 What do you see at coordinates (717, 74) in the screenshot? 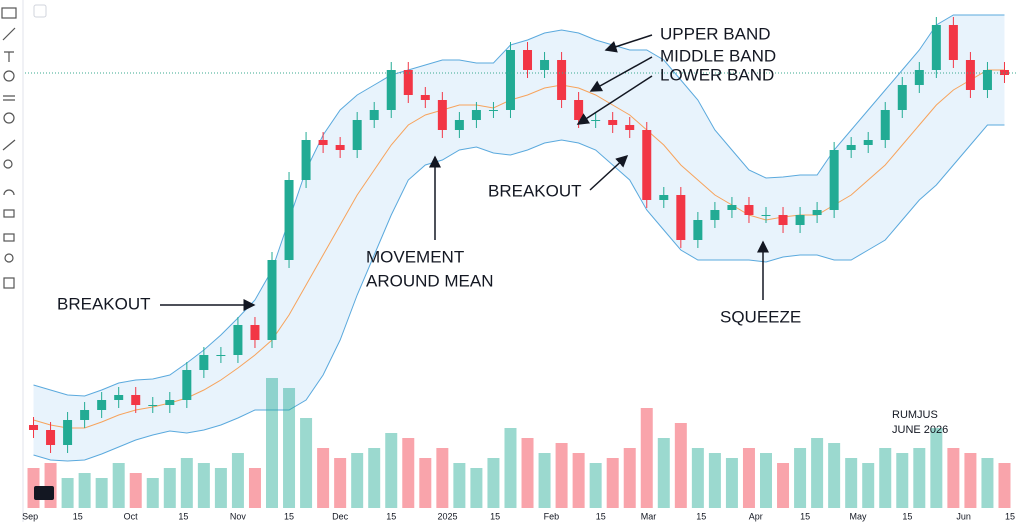
I see `annotation: LOWER BAND` at bounding box center [717, 74].